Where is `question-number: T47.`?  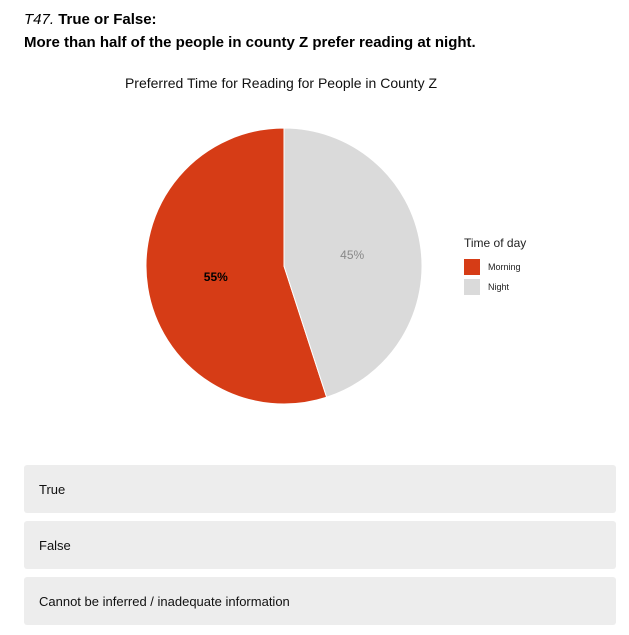
question-number: T47. is located at coordinates (39, 19).